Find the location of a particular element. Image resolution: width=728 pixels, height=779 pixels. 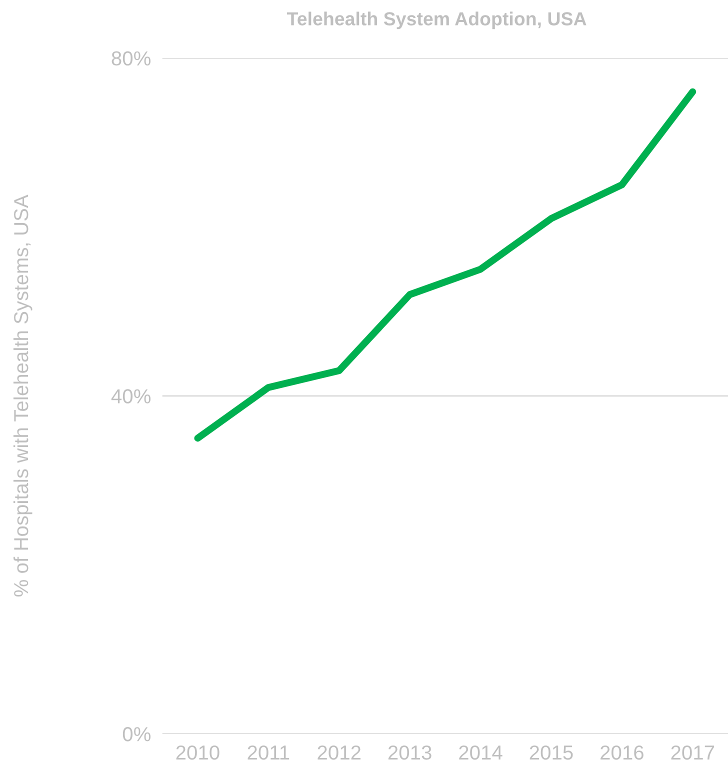

x-tick-label: 2017 is located at coordinates (692, 752).